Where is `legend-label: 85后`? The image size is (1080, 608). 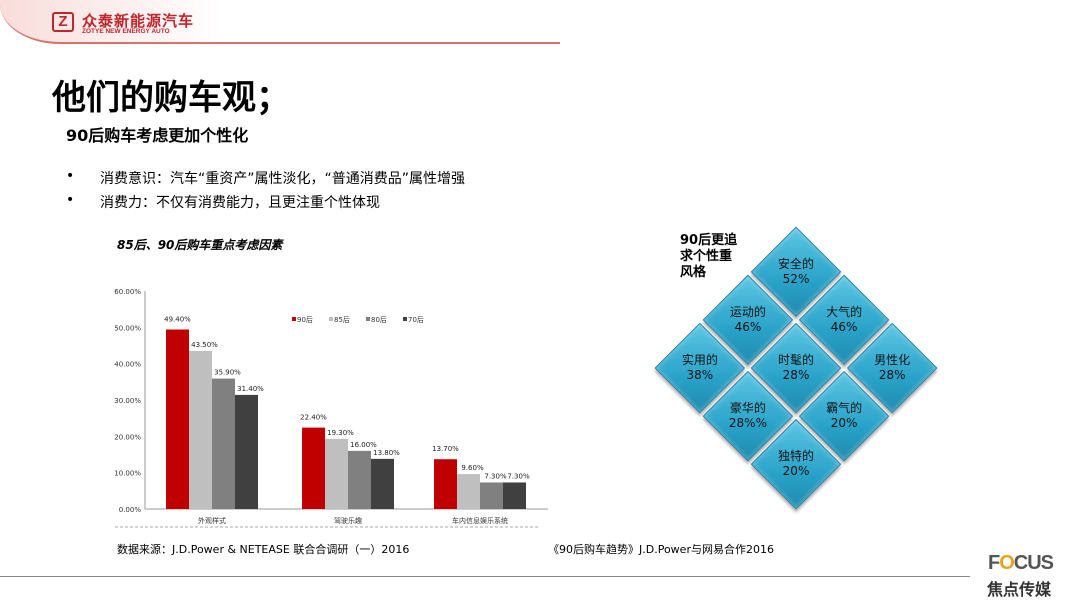 legend-label: 85后 is located at coordinates (342, 319).